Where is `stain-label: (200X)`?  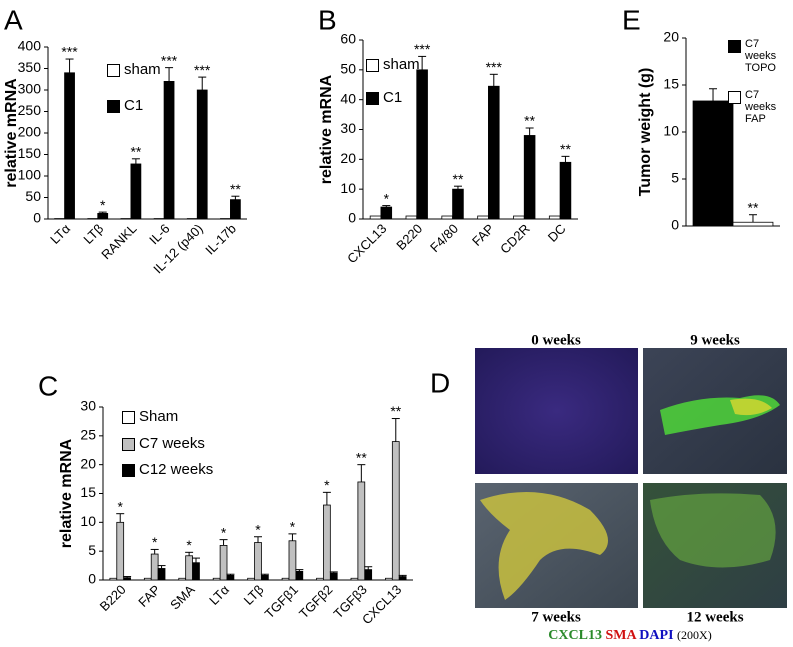
stain-label: (200X) is located at coordinates (694, 635).